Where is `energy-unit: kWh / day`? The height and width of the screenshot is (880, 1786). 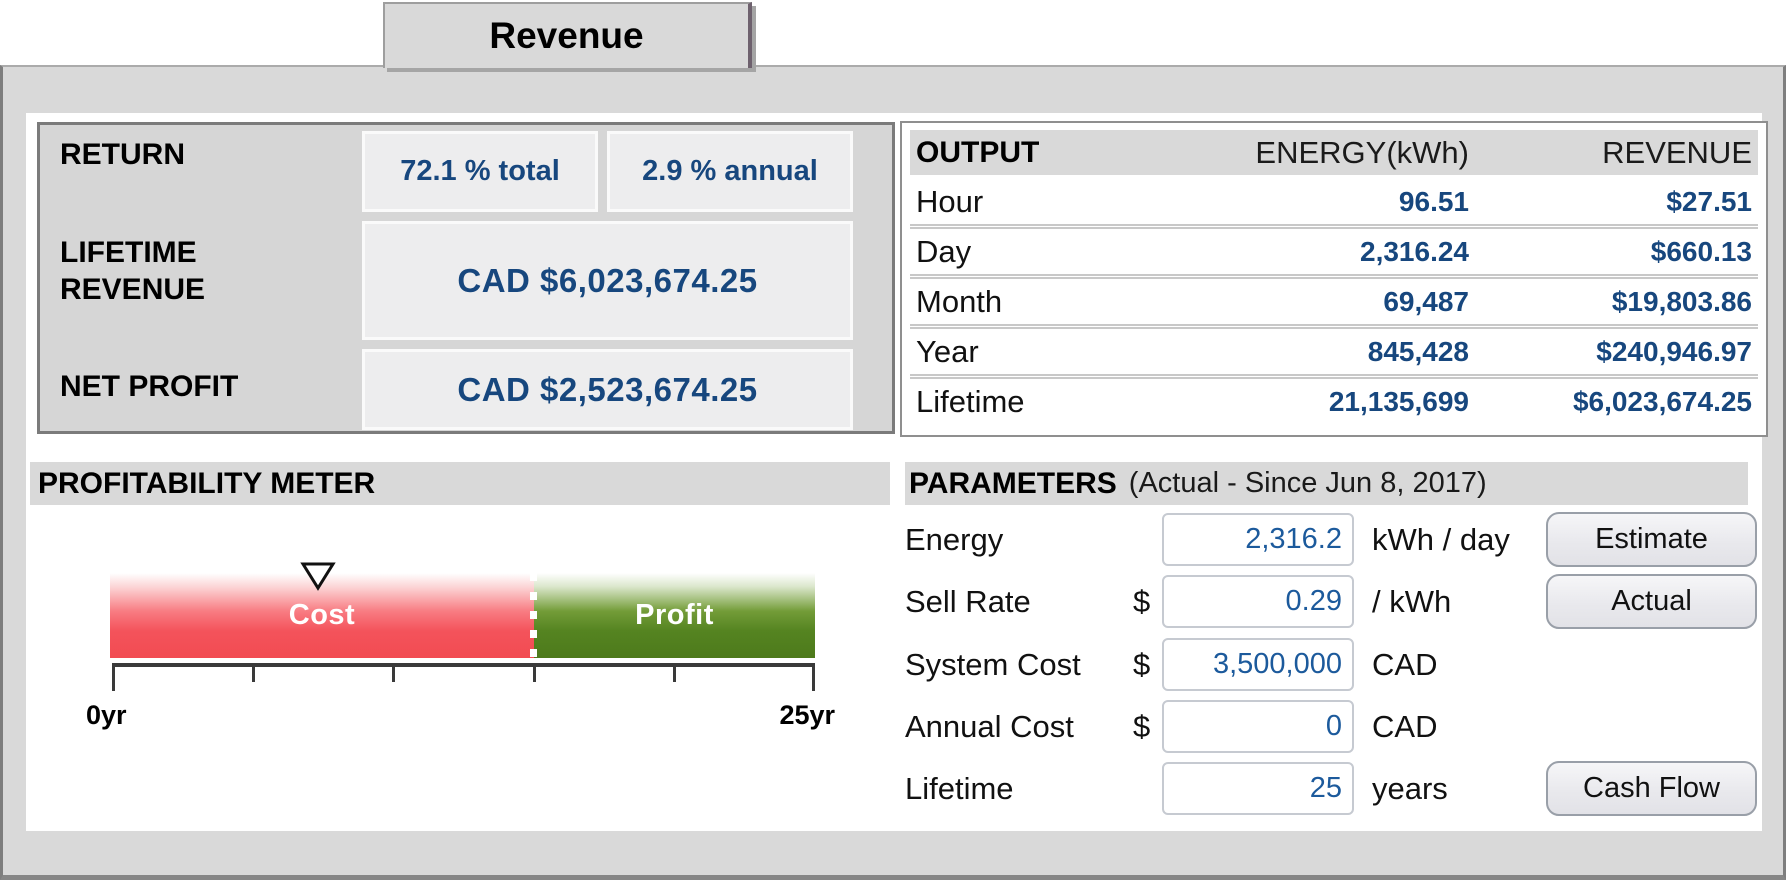 energy-unit: kWh / day is located at coordinates (1441, 539).